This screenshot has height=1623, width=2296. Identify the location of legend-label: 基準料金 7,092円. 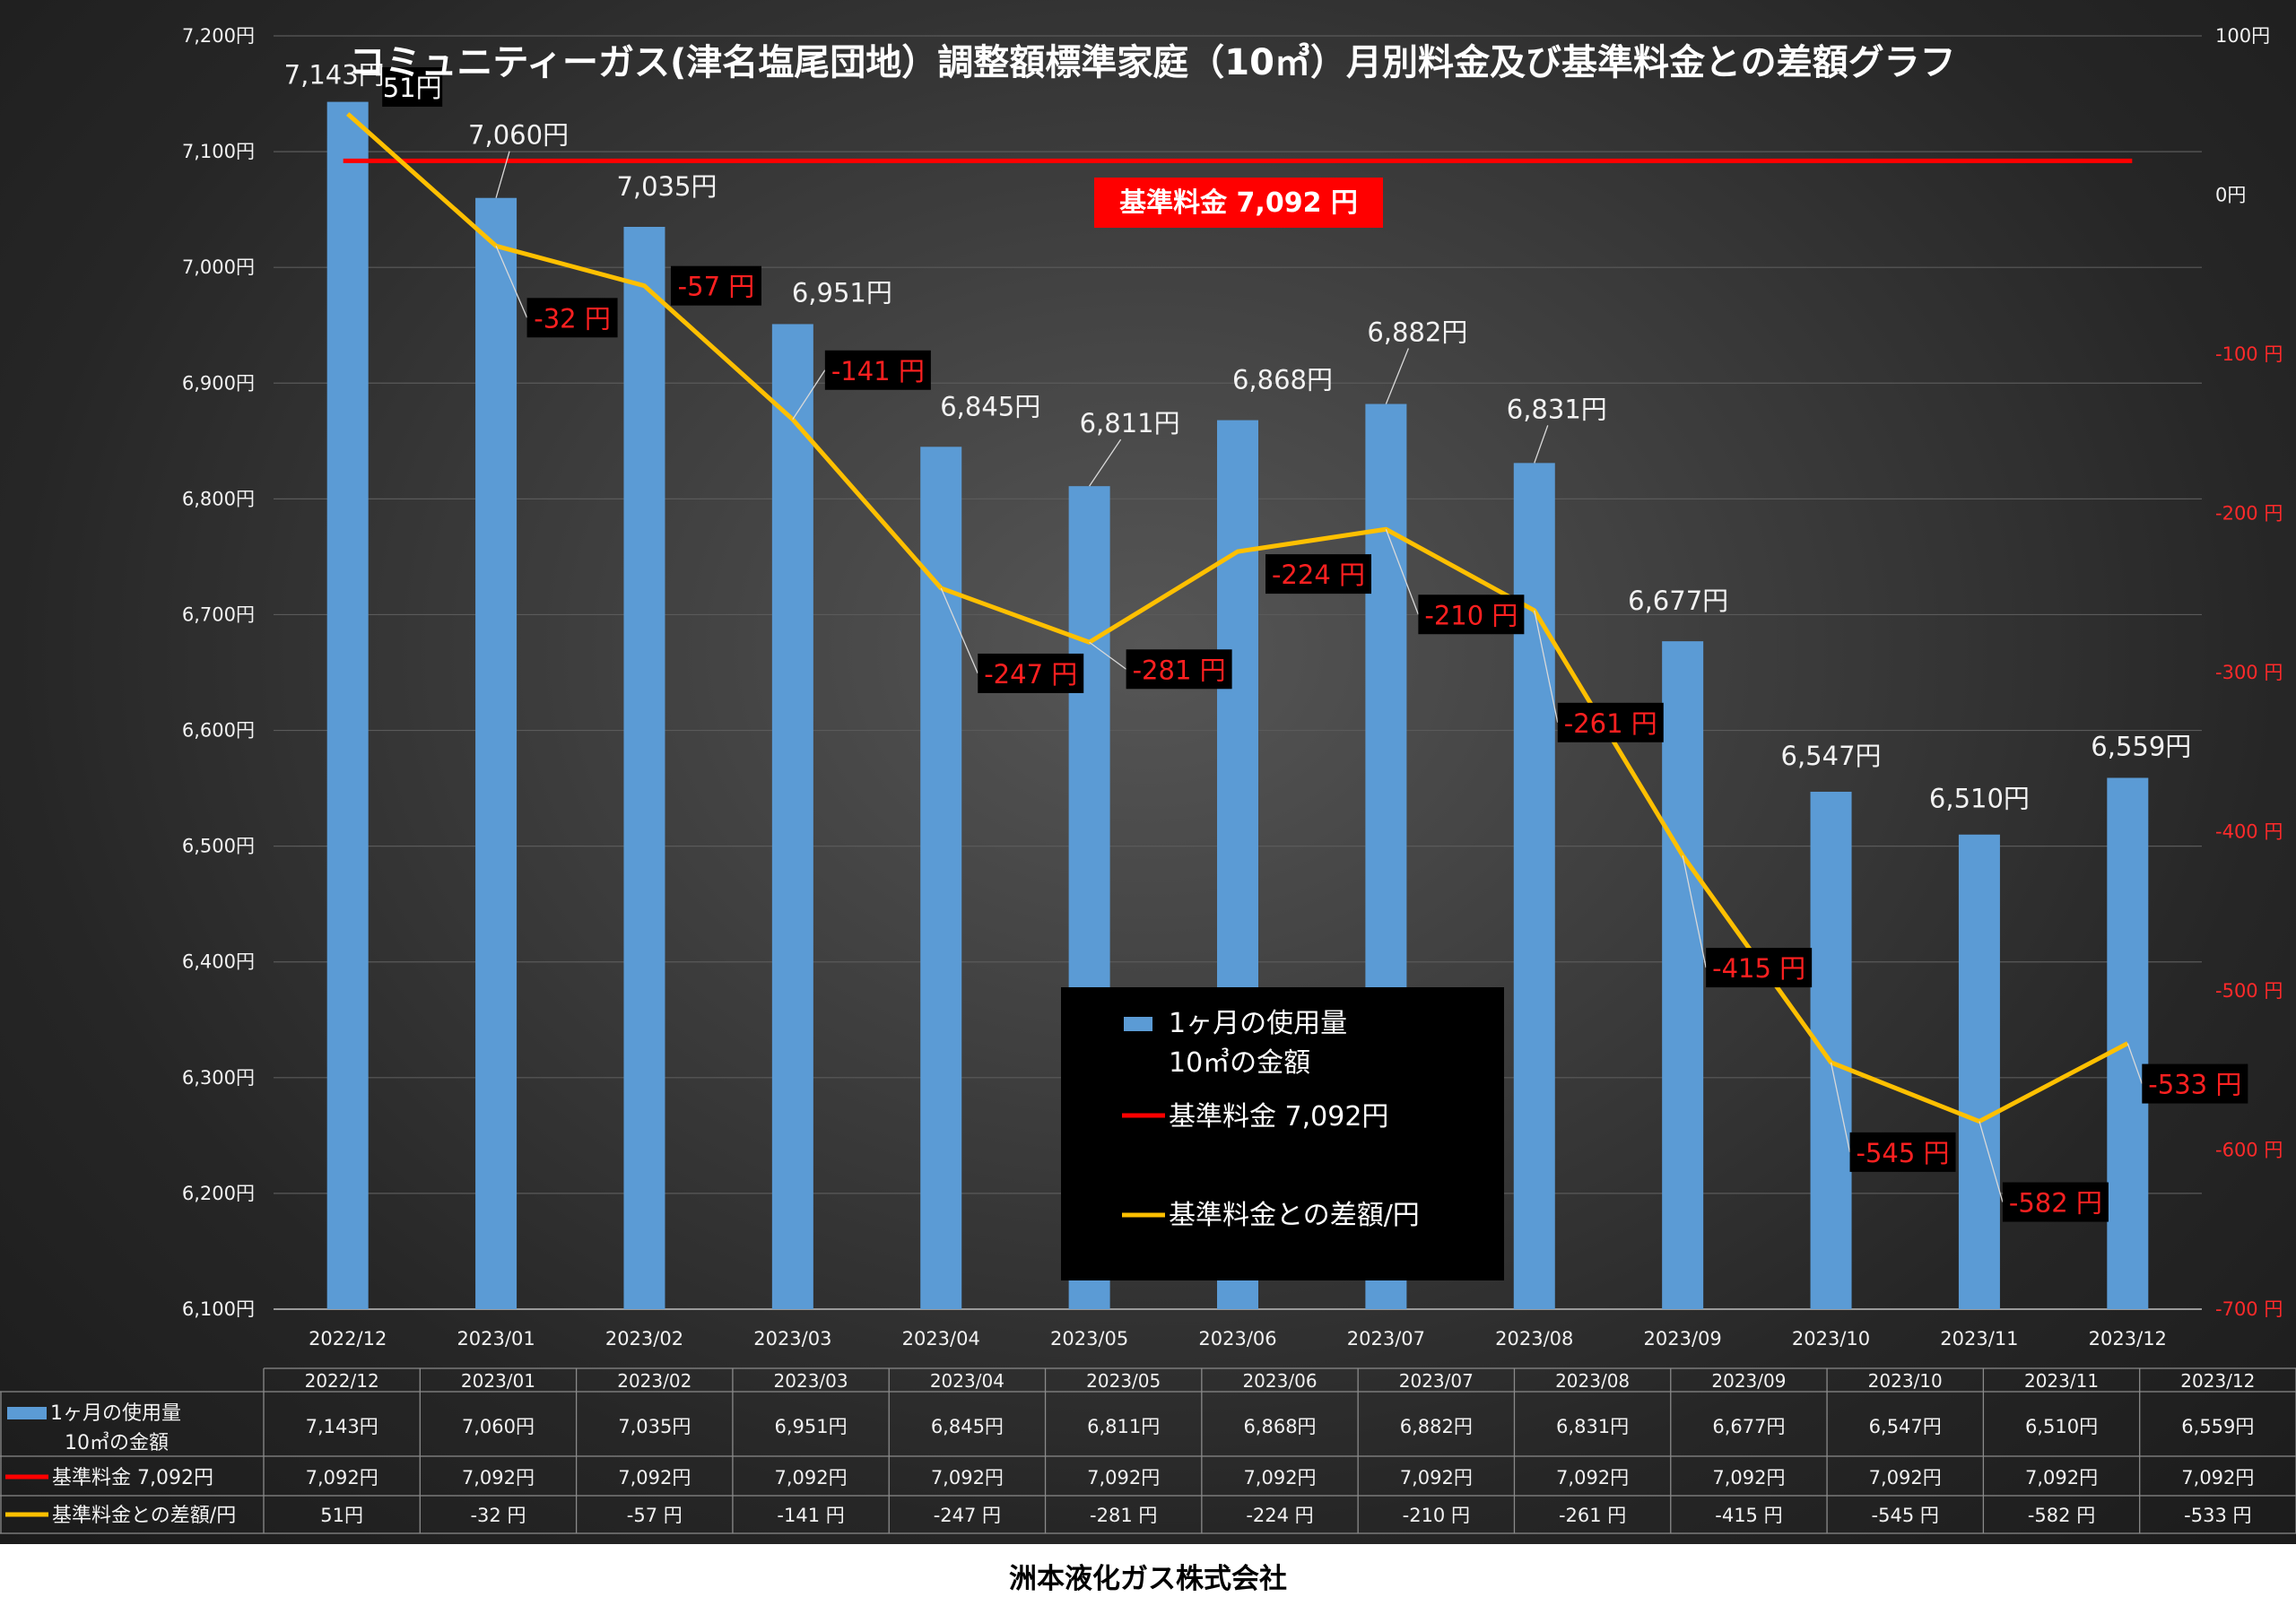
(1278, 1117).